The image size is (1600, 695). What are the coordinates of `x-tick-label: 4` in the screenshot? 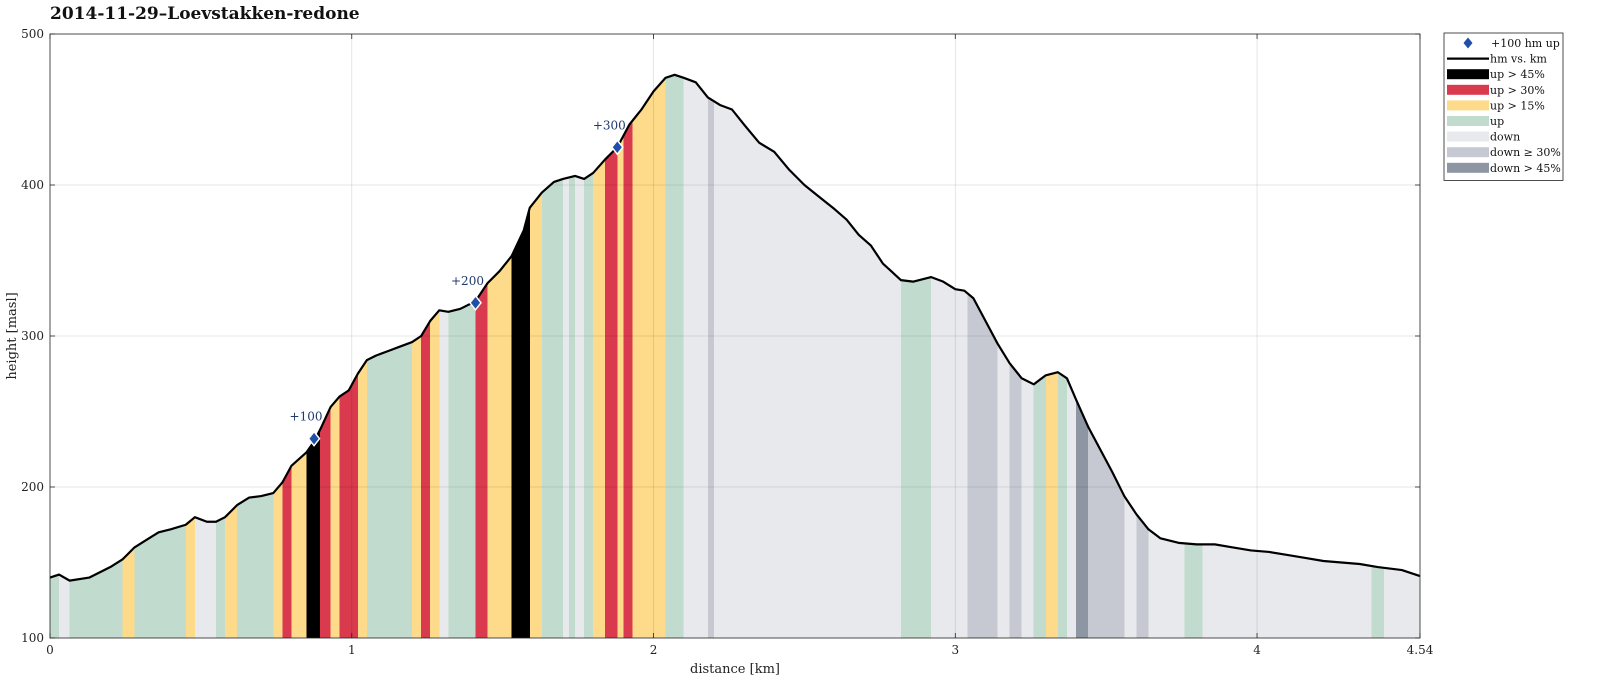 It's located at (1257, 650).